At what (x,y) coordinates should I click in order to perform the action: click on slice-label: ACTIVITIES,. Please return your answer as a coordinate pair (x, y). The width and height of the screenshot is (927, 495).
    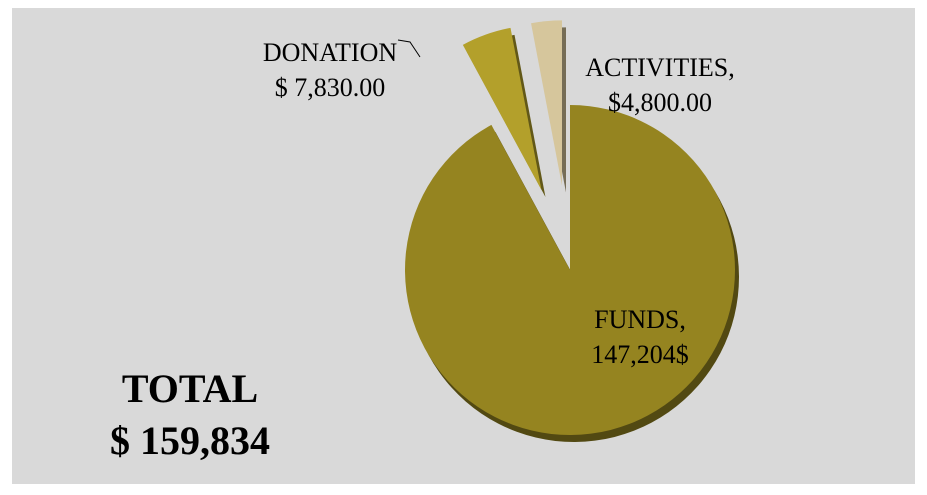
    Looking at the image, I should click on (659, 67).